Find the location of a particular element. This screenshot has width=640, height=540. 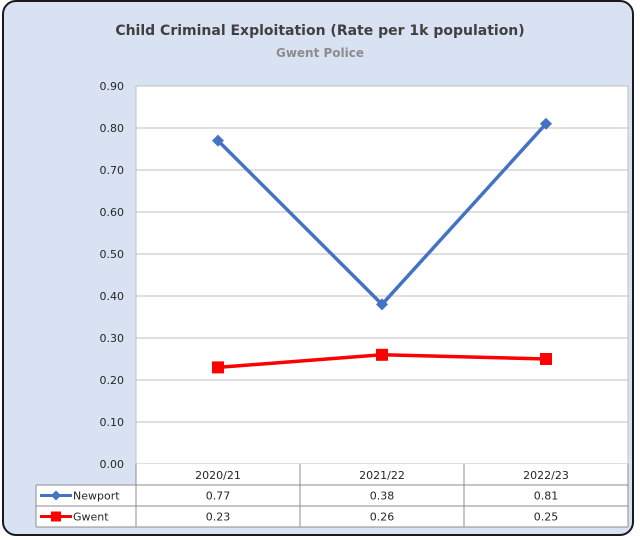

legend-label-newport: Newport is located at coordinates (96, 496).